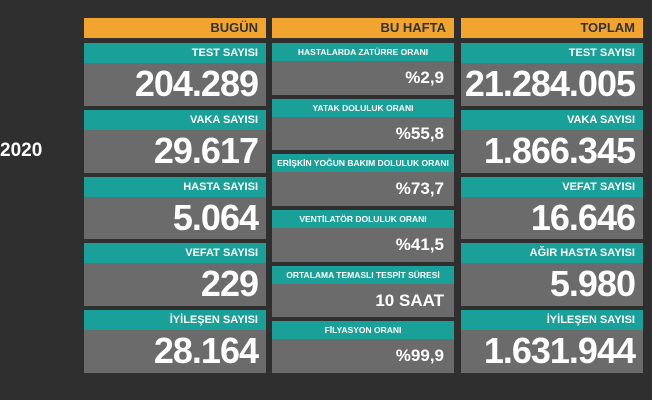 Image resolution: width=652 pixels, height=400 pixels. Describe the element at coordinates (363, 107) in the screenshot. I see `row-label: YATAK DOLULUK ORANI` at that location.